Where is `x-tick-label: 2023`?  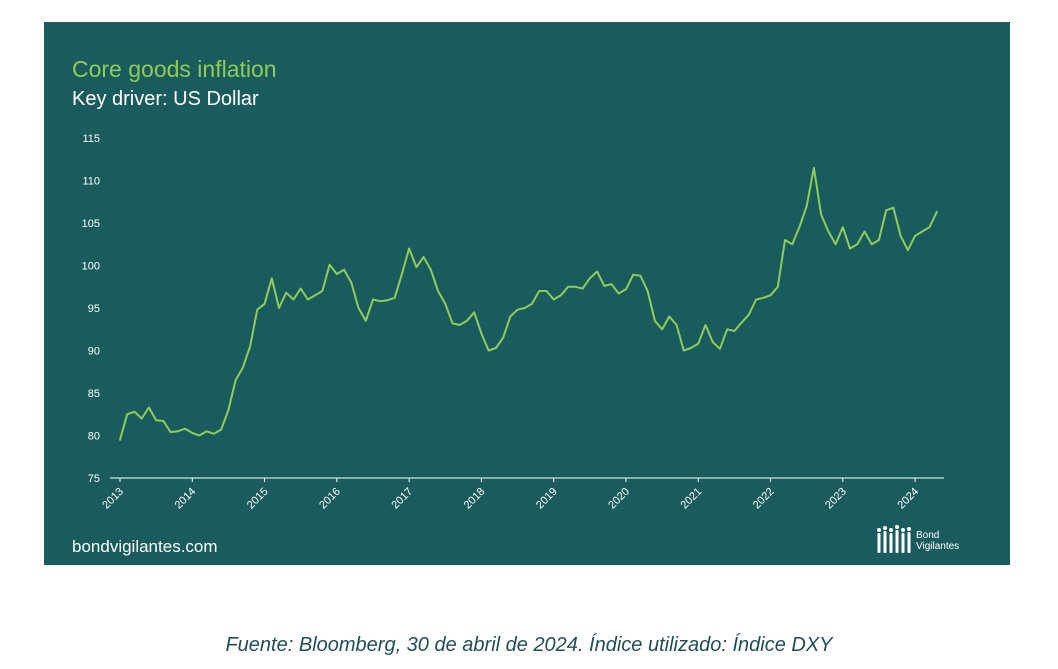 x-tick-label: 2023 is located at coordinates (836, 499).